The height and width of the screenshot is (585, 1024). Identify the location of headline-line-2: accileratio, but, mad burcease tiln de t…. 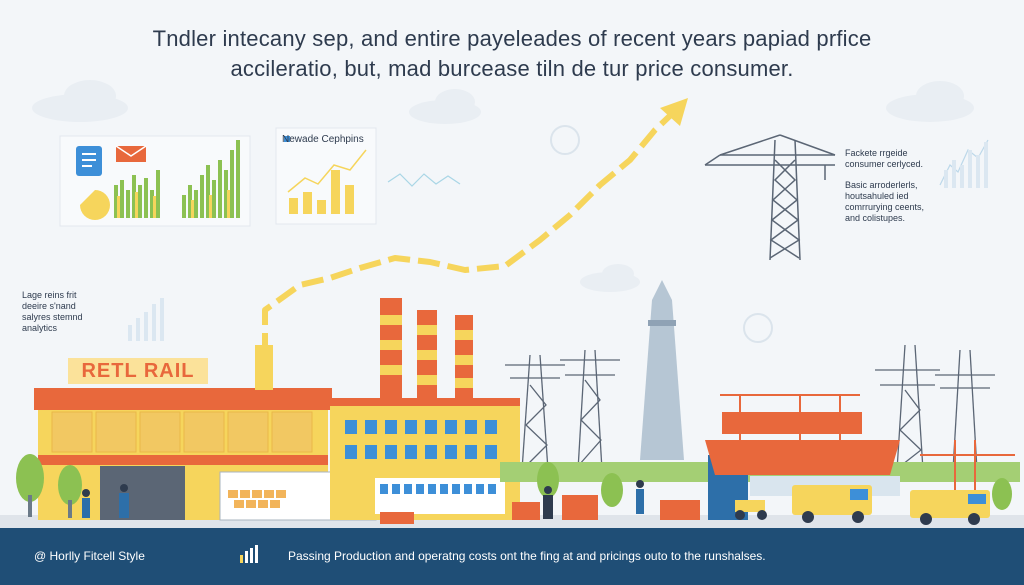
(512, 68).